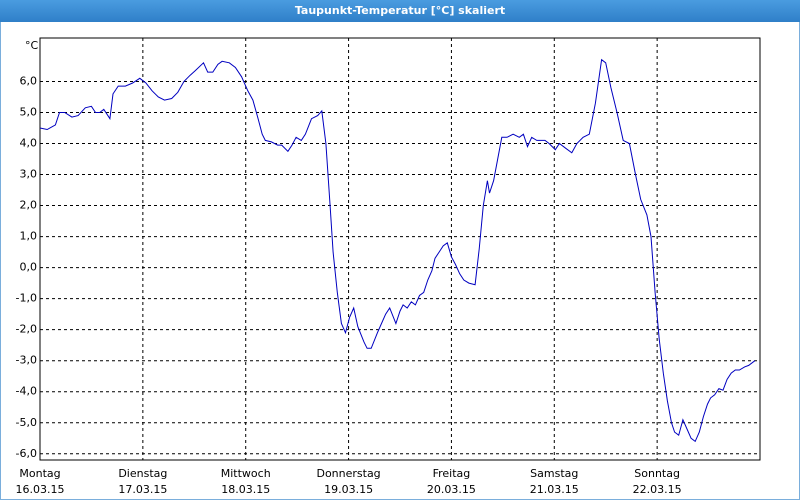 The width and height of the screenshot is (800, 500). I want to click on x-tick-date: 18.03.15, so click(245, 489).